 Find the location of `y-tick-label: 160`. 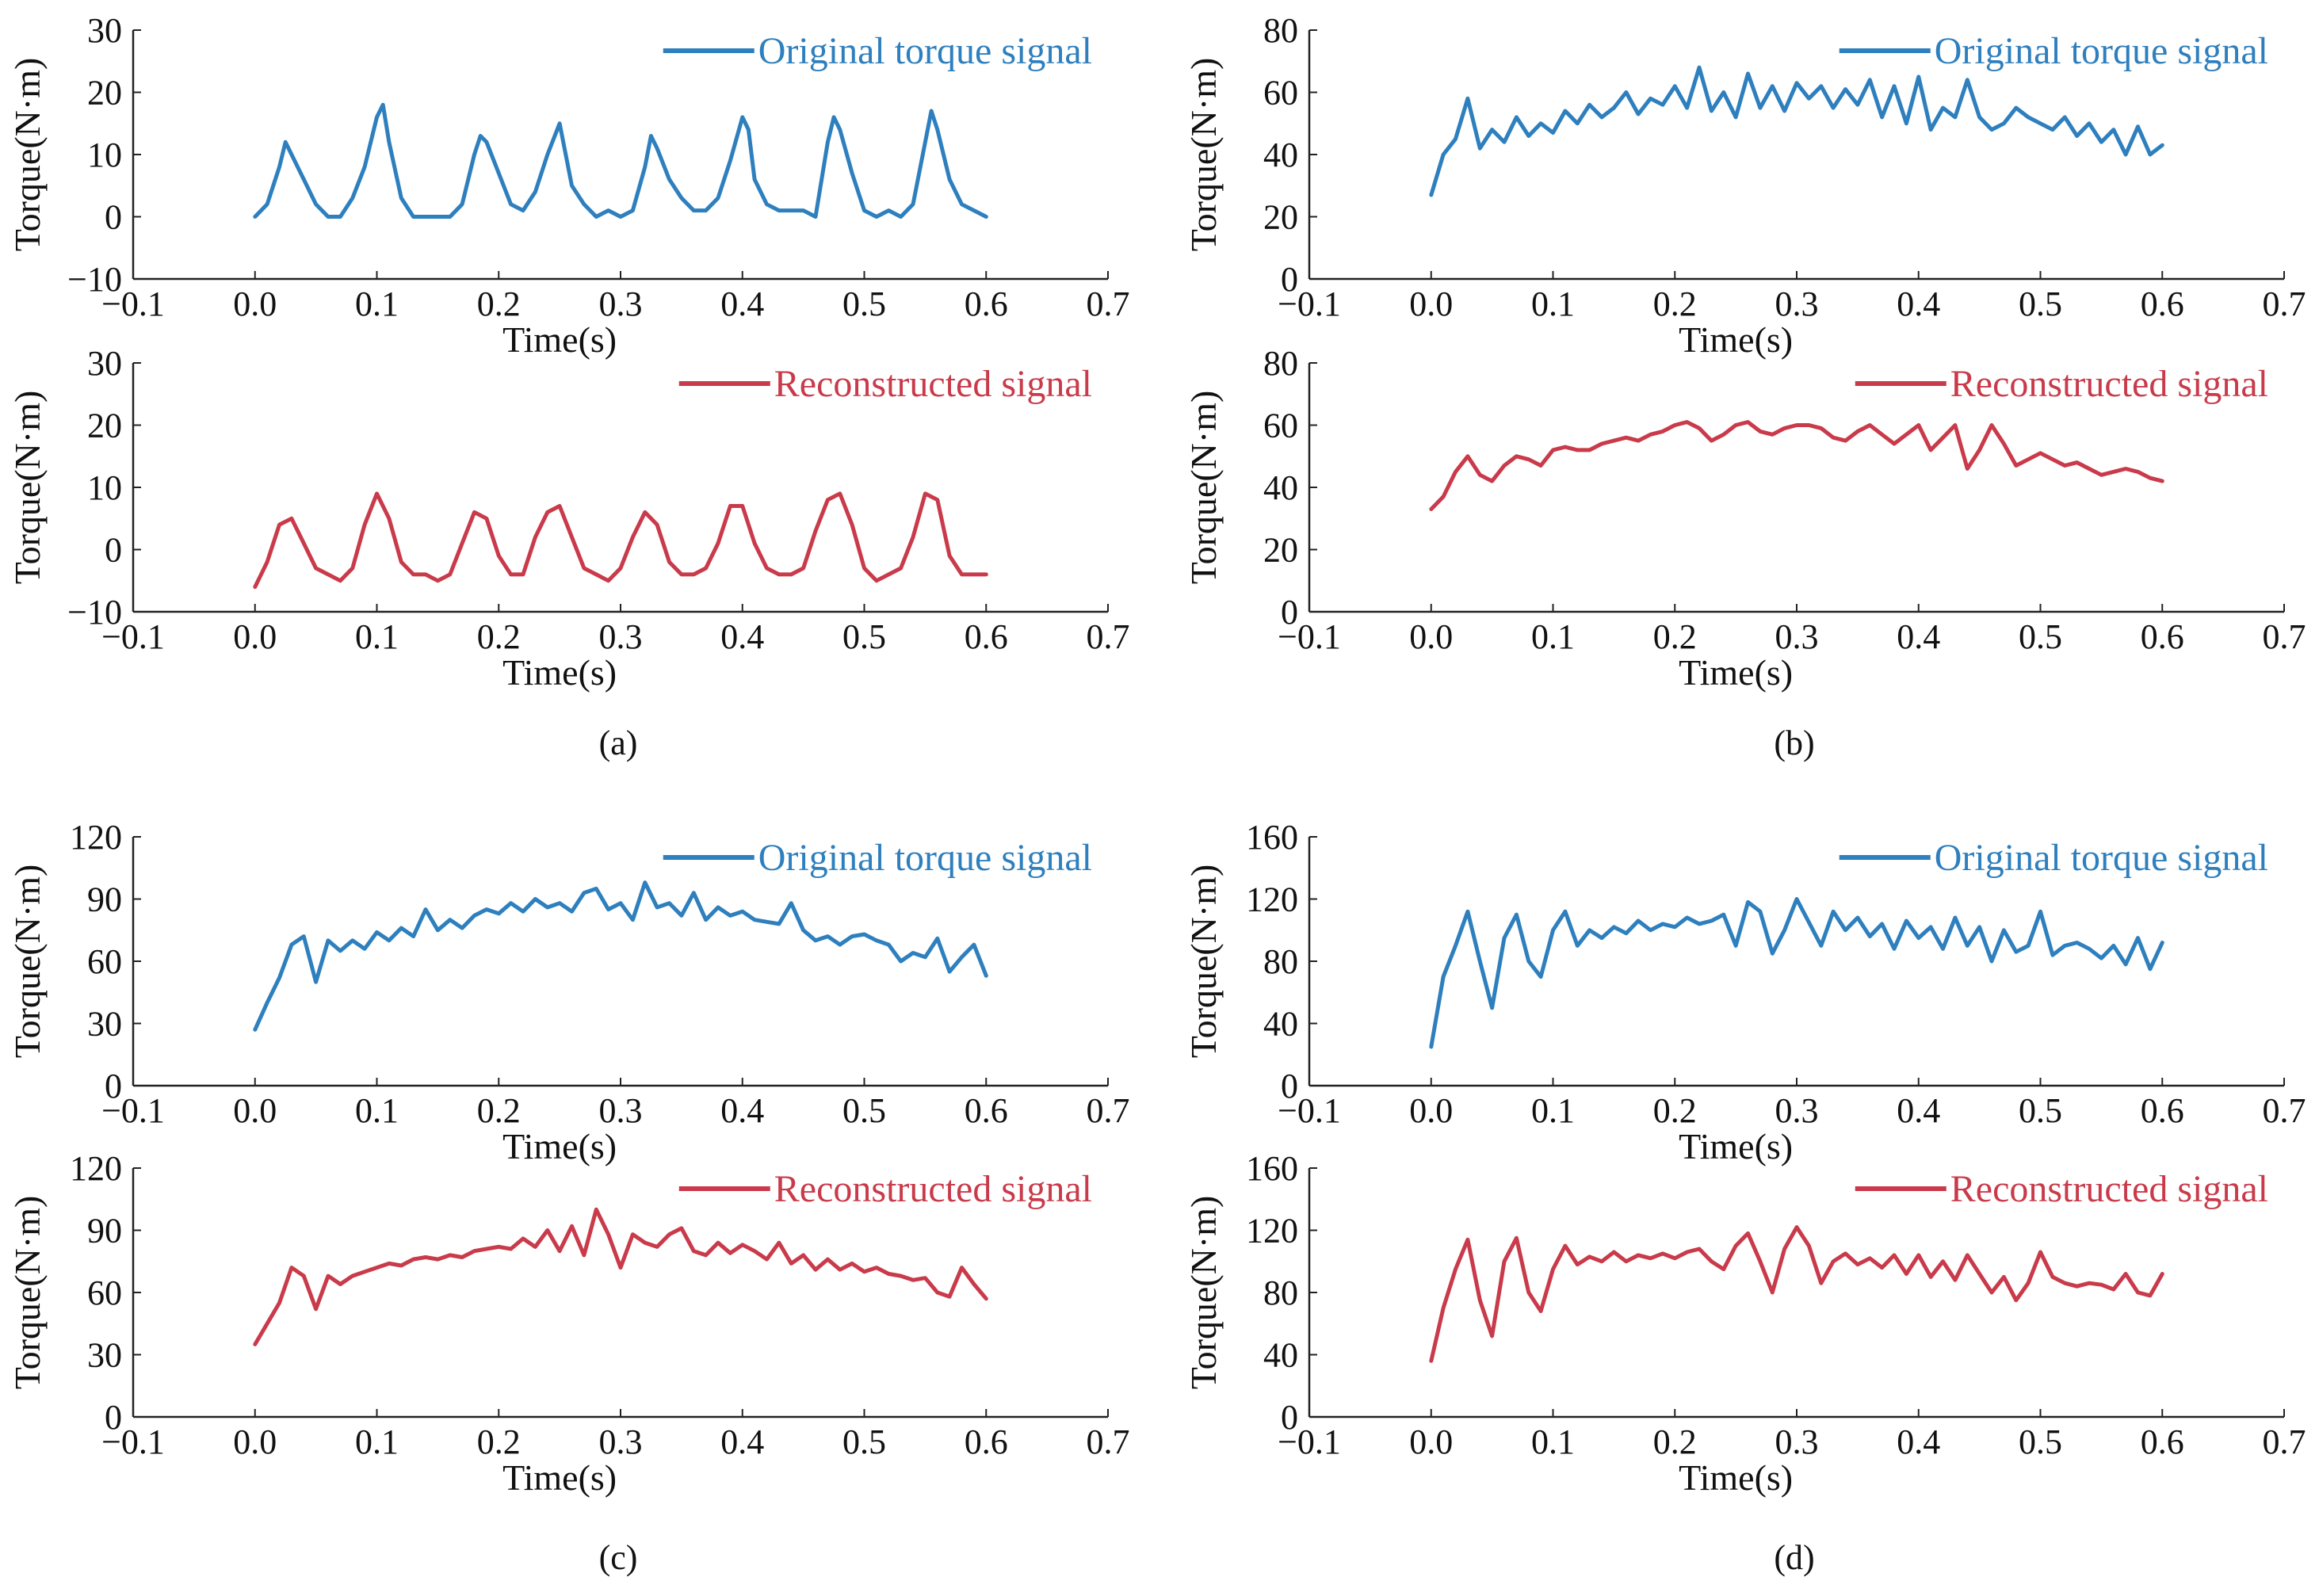

y-tick-label: 160 is located at coordinates (1272, 837).